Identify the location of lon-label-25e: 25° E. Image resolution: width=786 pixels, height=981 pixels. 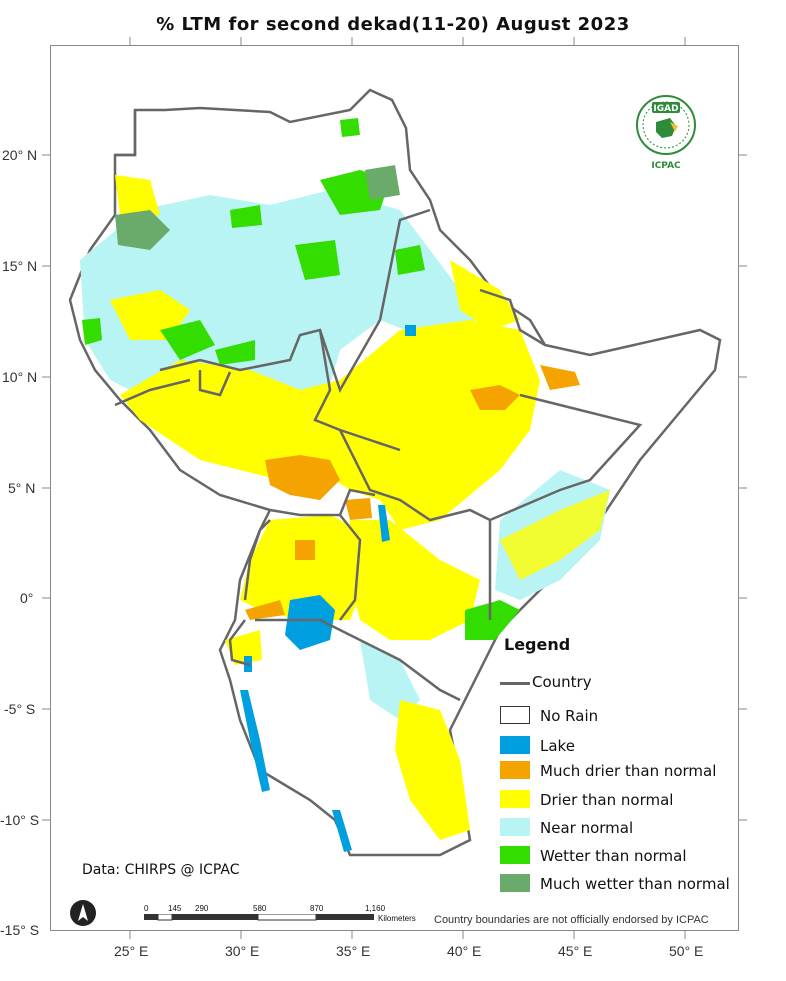
(131, 951).